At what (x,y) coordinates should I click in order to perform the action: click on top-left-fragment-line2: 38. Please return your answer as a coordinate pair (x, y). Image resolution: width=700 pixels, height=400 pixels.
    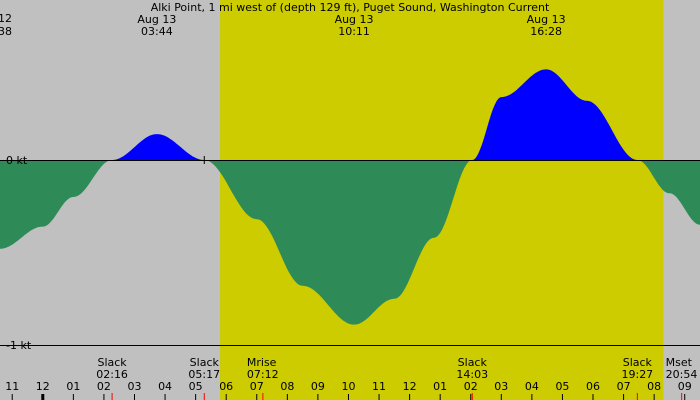
    Looking at the image, I should click on (6, 31).